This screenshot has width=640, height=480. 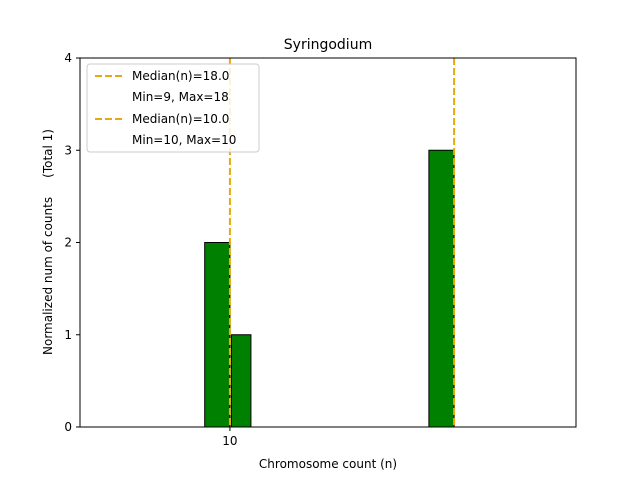 I want to click on y-axis-label: Normalized num of counts (Total 1), so click(x=48, y=242).